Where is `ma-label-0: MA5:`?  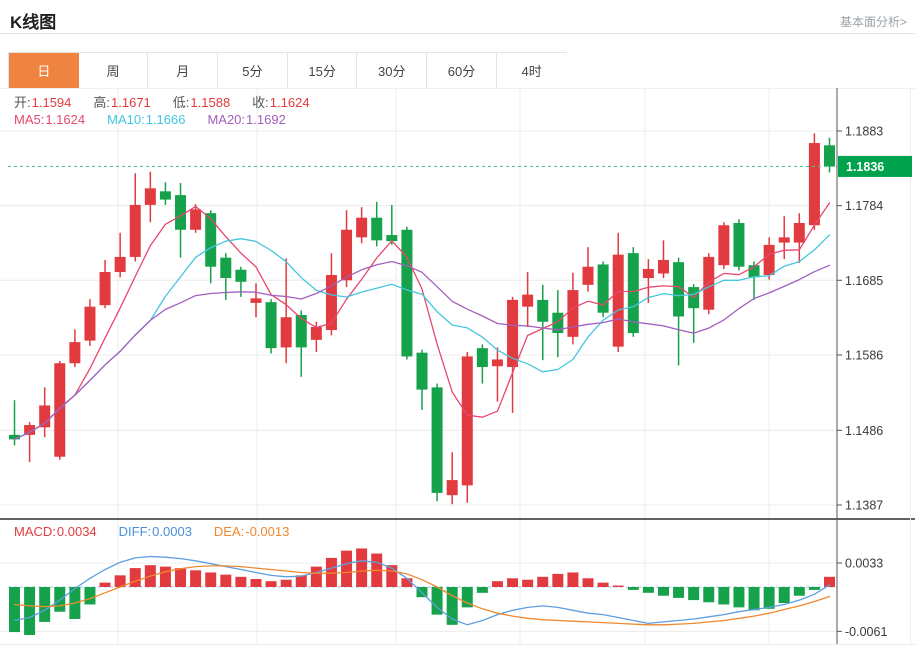
ma-label-0: MA5: is located at coordinates (29, 119).